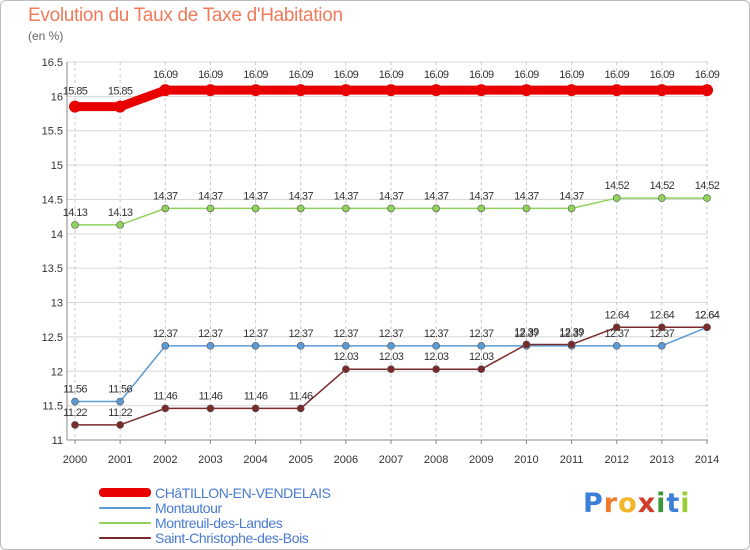 The height and width of the screenshot is (550, 750). I want to click on data-label-saint-christophe: 11.22, so click(120, 413).